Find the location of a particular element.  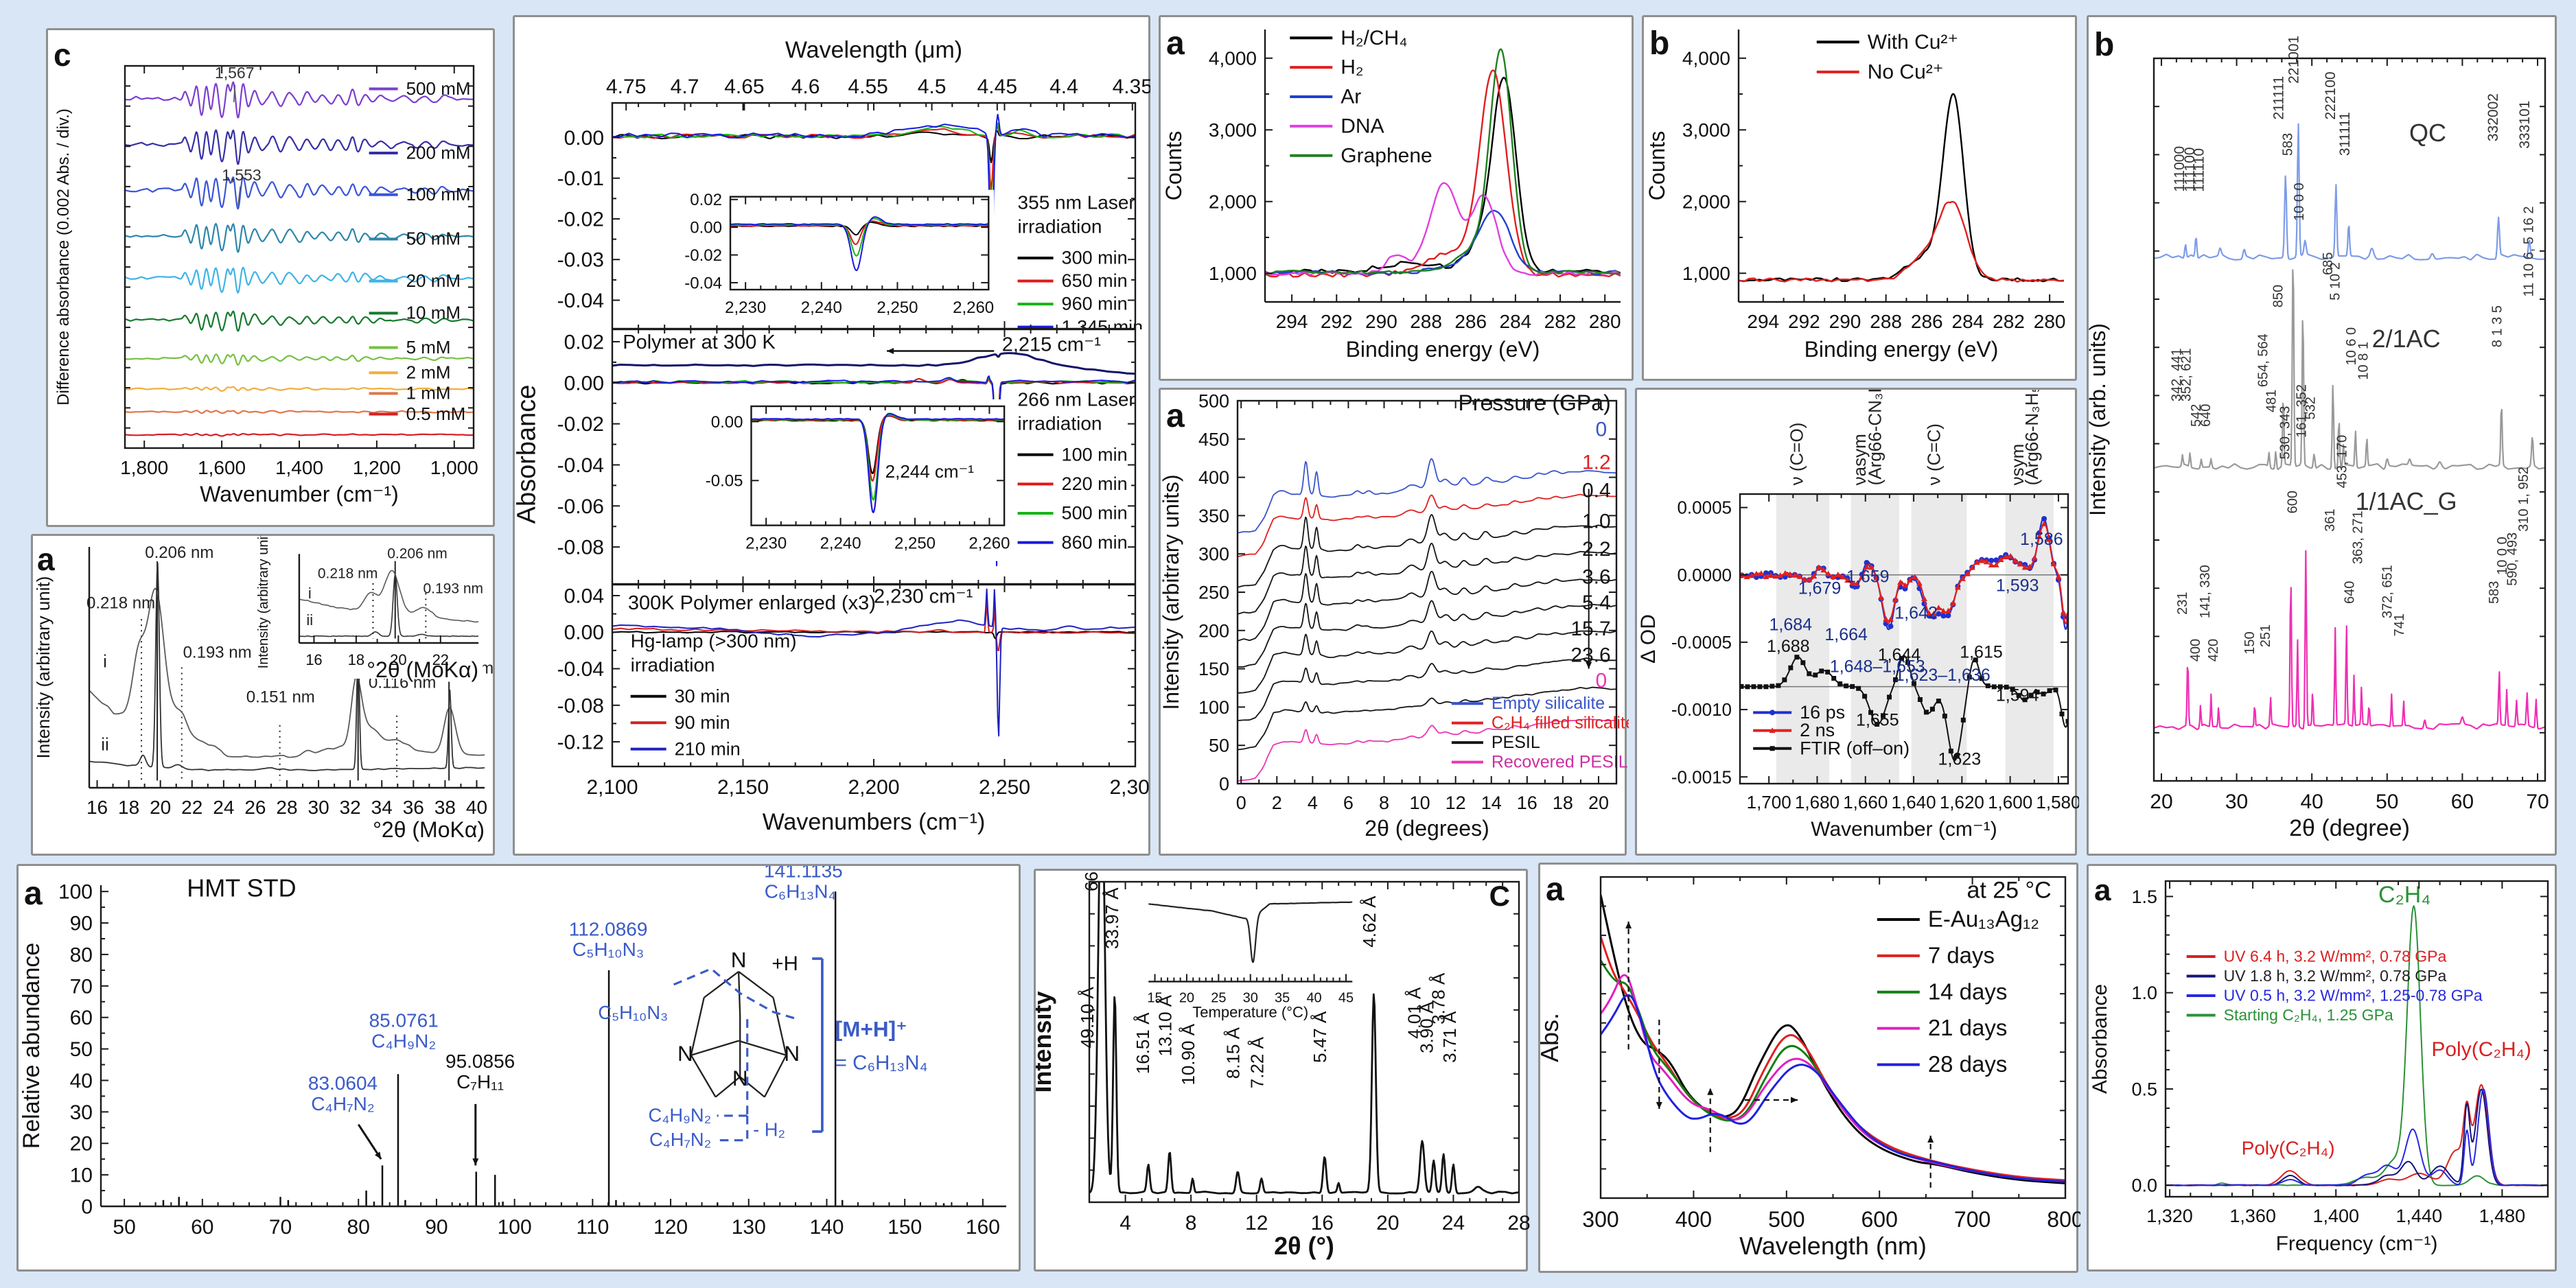

annotation: 0.206 nm is located at coordinates (417, 554).